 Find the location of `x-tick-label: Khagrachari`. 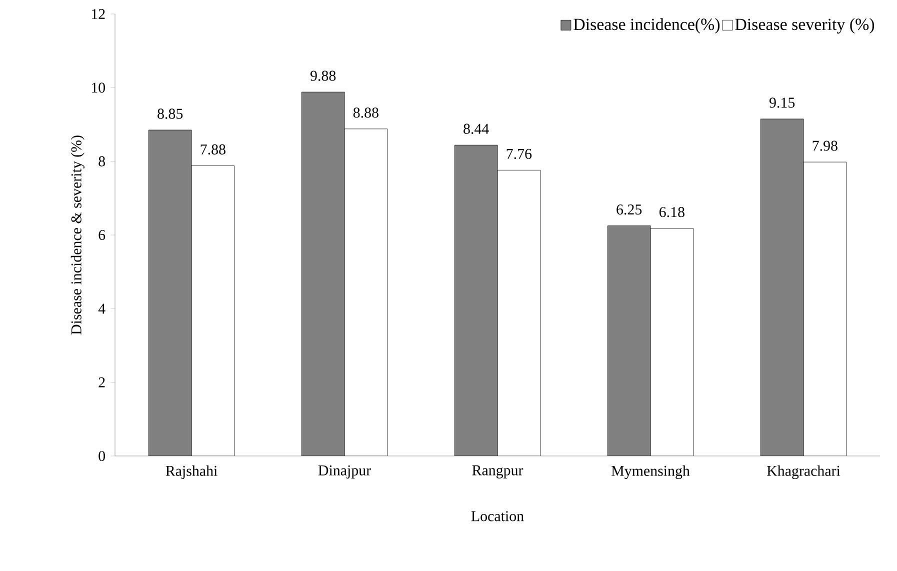

x-tick-label: Khagrachari is located at coordinates (803, 472).